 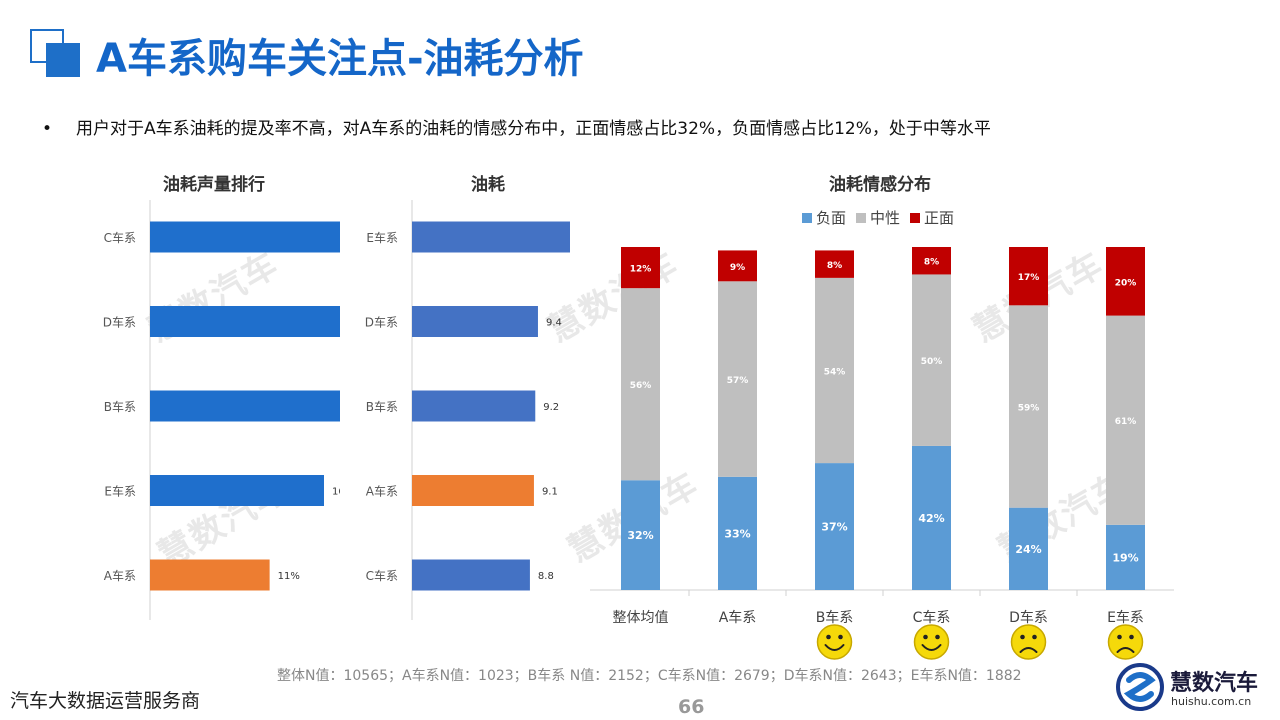 I want to click on brand-url: huishu.com.cn, so click(x=1211, y=701).